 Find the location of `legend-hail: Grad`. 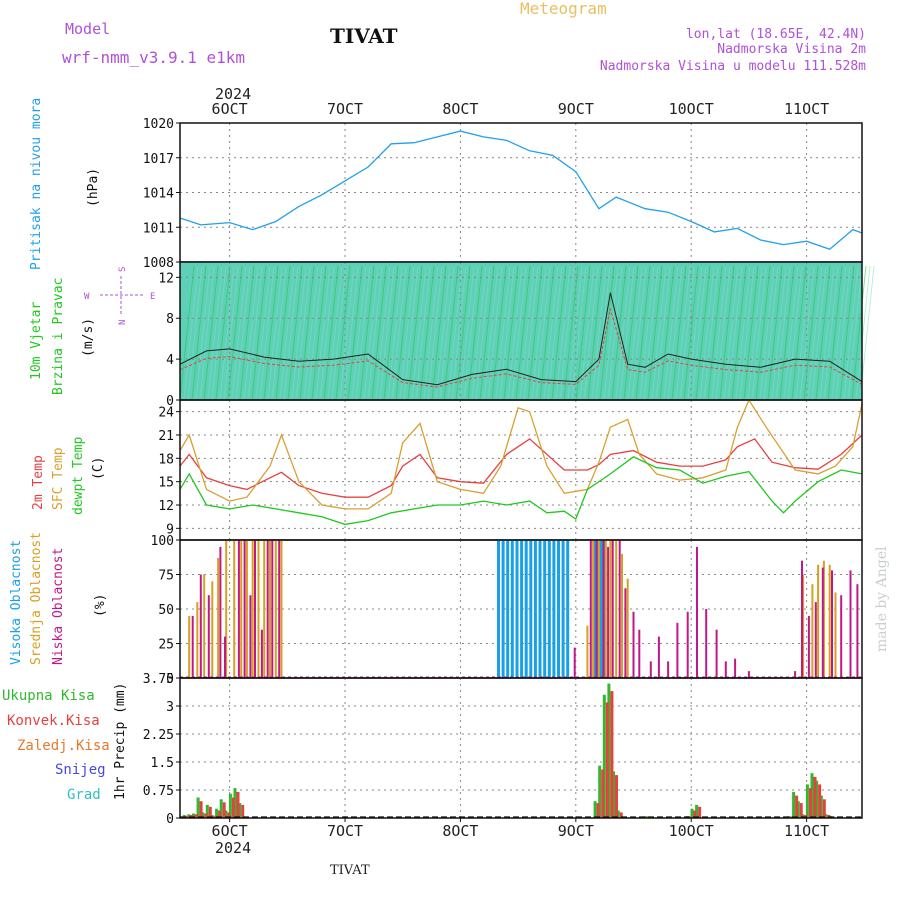

legend-hail: Grad is located at coordinates (84, 795).